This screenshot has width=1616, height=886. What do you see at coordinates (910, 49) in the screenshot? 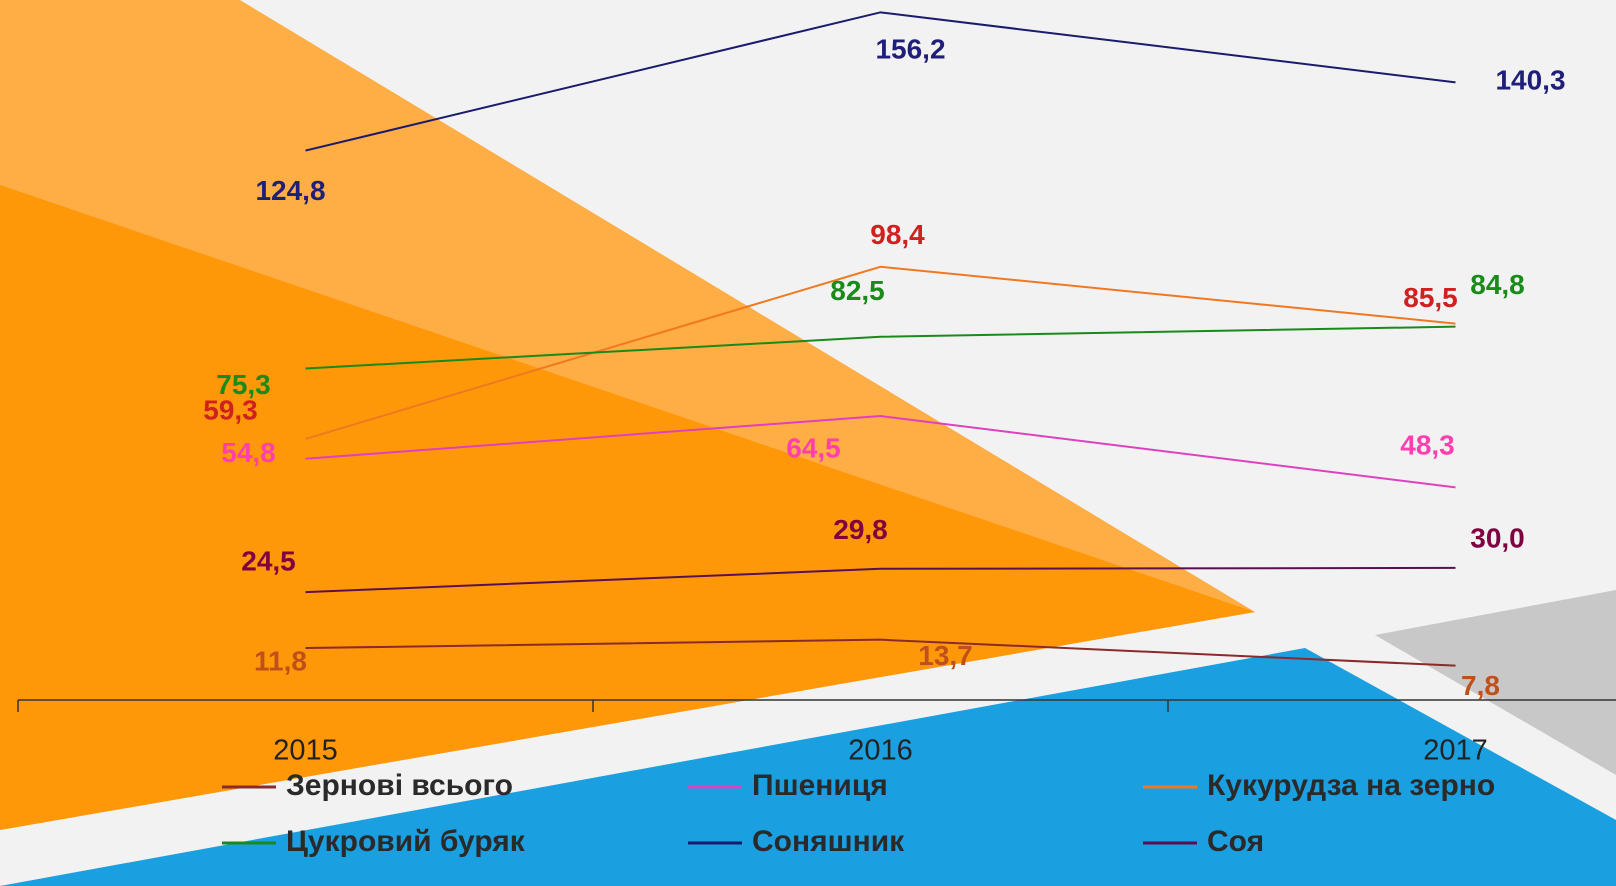
I see `data-label: 156,2` at bounding box center [910, 49].